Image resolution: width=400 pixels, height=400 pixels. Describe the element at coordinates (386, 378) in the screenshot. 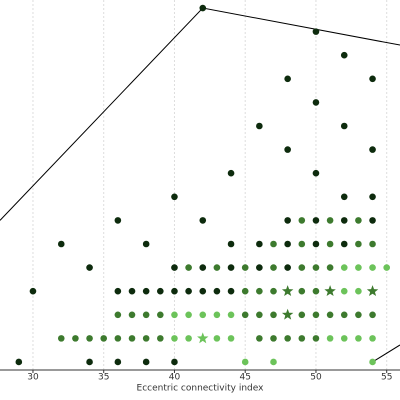

I see `x-tick-label: 55` at that location.